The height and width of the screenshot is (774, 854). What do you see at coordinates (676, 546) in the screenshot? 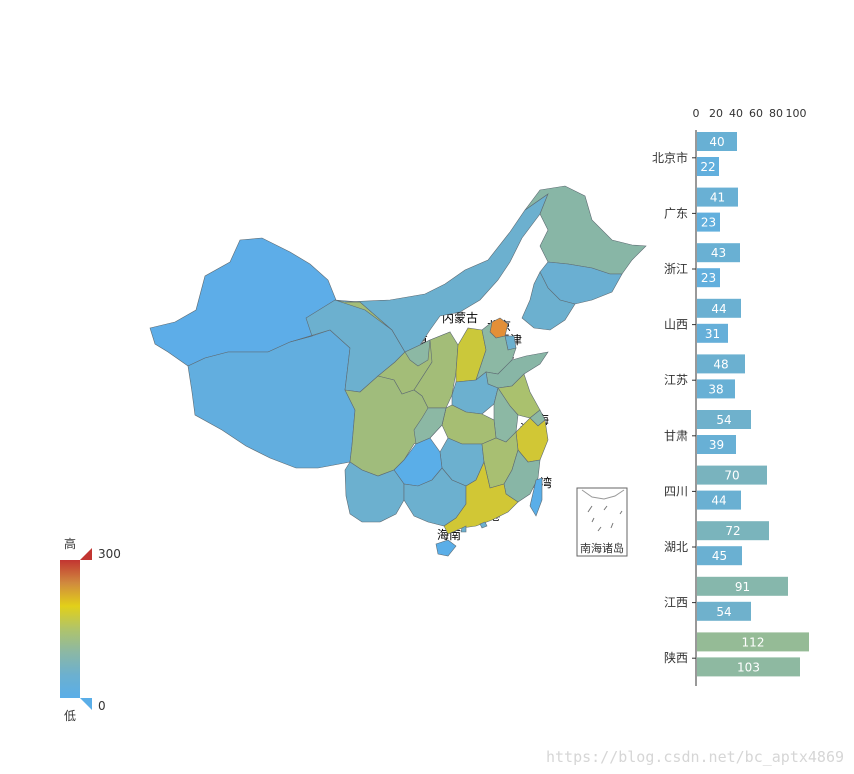
I see `category-label: 湖北` at bounding box center [676, 546].